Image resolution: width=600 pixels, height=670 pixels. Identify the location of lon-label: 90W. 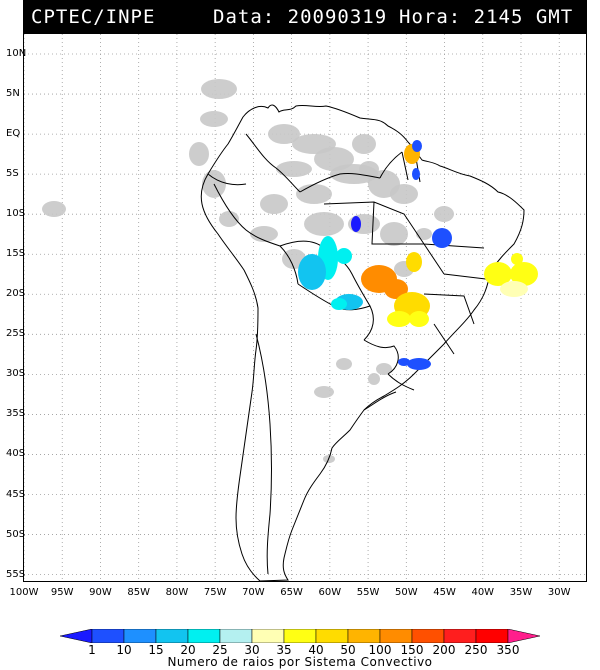
(100, 592).